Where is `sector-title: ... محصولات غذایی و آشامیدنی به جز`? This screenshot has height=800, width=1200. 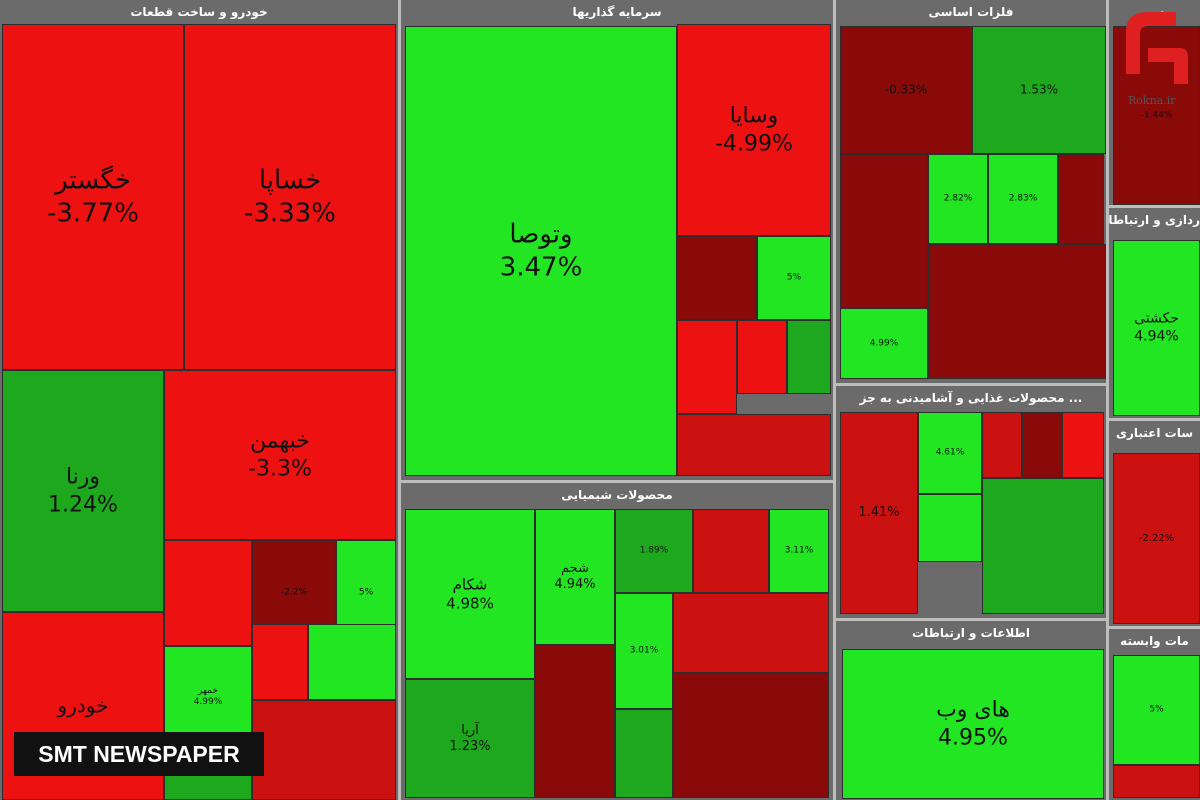
sector-title: ... محصولات غذایی و آشامیدنی به جز is located at coordinates (971, 398).